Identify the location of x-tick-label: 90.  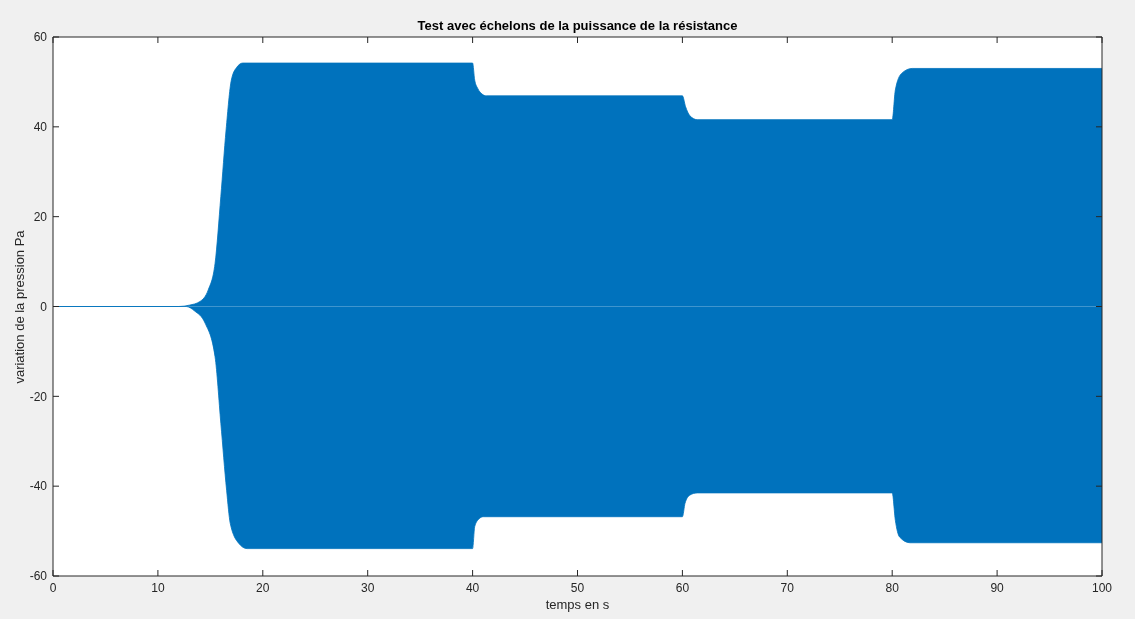
(997, 587).